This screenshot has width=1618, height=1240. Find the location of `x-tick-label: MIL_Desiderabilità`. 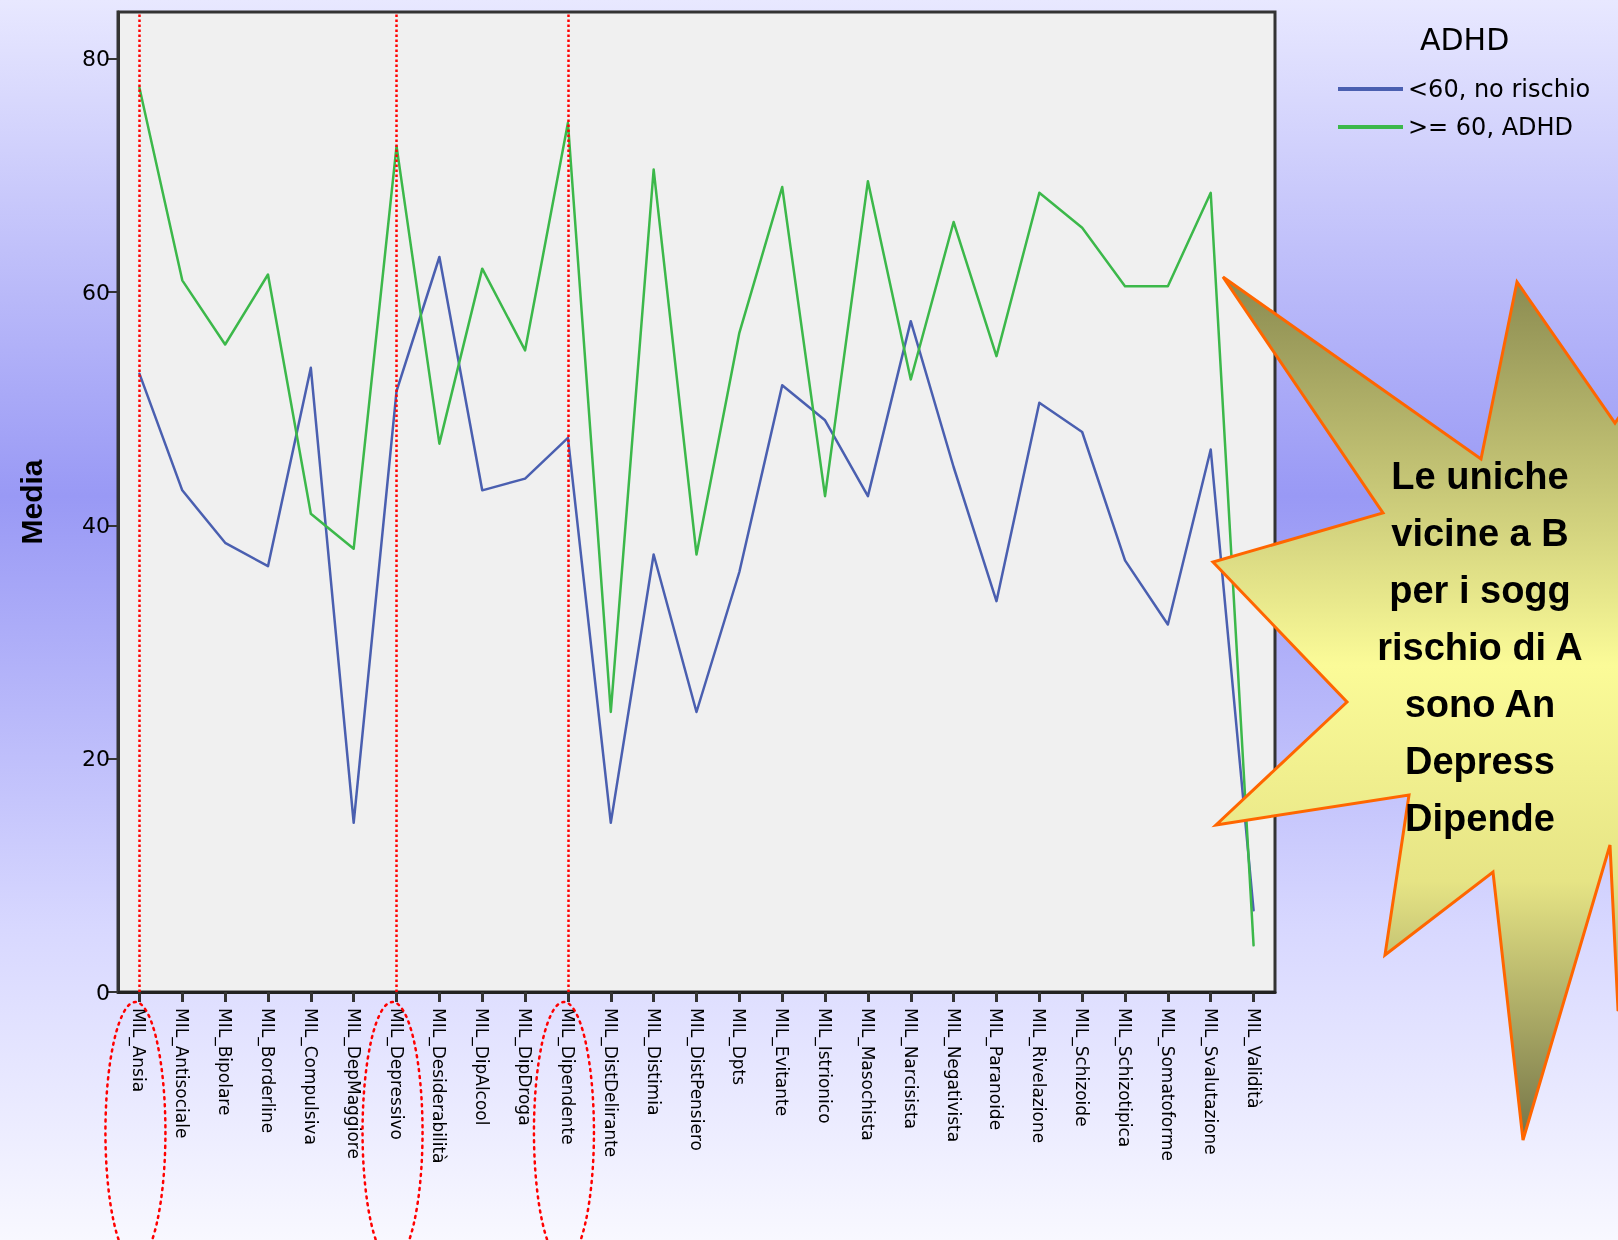

x-tick-label: MIL_Desiderabilità is located at coordinates (439, 1086).